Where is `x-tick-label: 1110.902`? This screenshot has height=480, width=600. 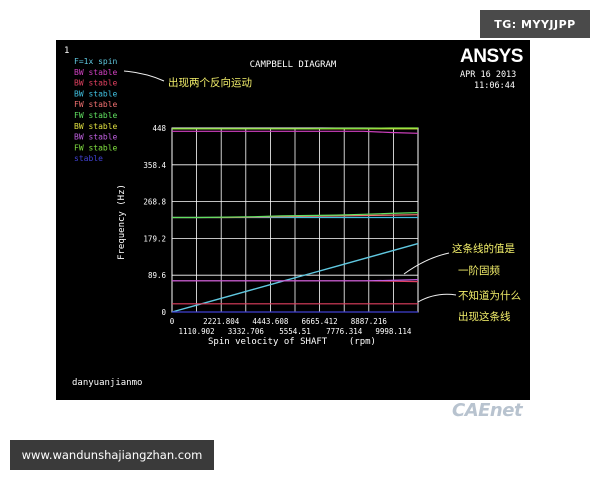 x-tick-label: 1110.902 is located at coordinates (197, 331).